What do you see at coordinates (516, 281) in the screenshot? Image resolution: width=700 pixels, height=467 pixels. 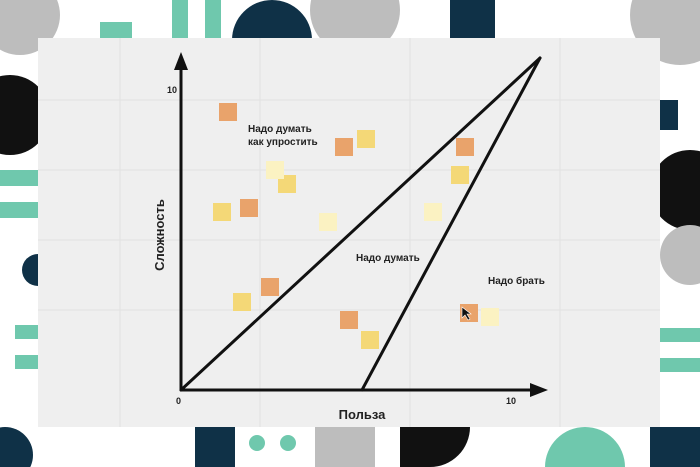 I see `zone-label: Надо брать` at bounding box center [516, 281].